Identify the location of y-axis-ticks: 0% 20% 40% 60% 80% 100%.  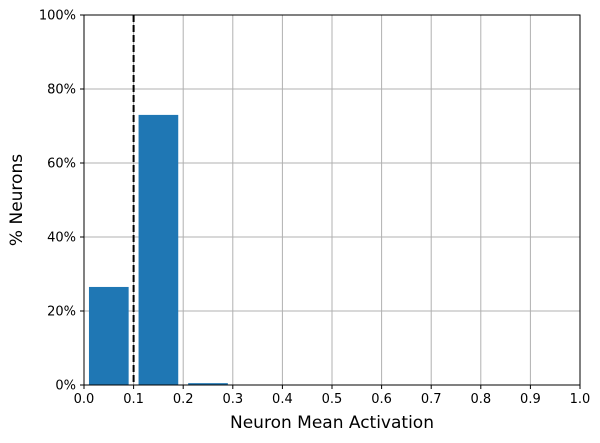
(61, 201).